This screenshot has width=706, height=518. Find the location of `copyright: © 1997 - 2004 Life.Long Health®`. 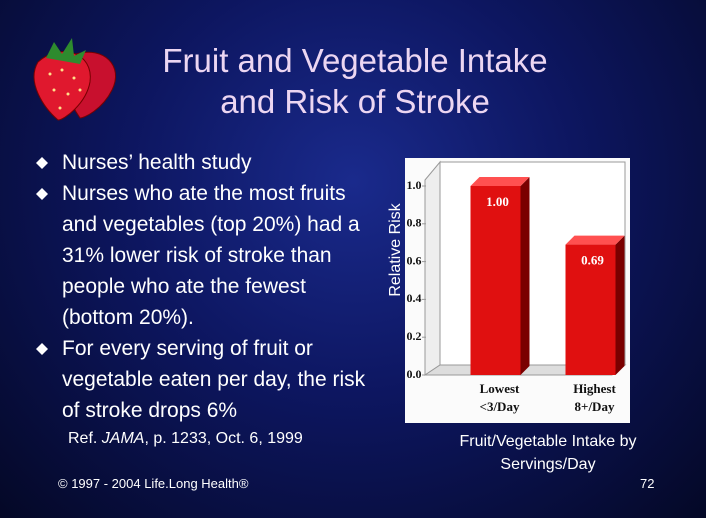

copyright: © 1997 - 2004 Life.Long Health® is located at coordinates (153, 483).